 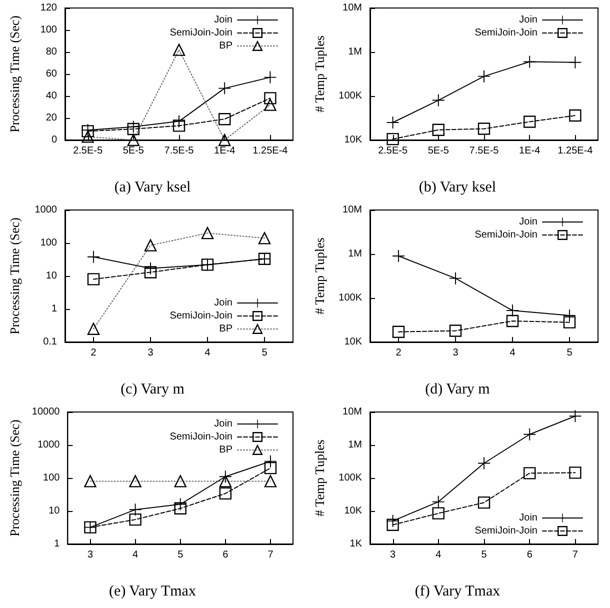 I want to click on text: (a) Vary ksel, so click(x=152, y=188).